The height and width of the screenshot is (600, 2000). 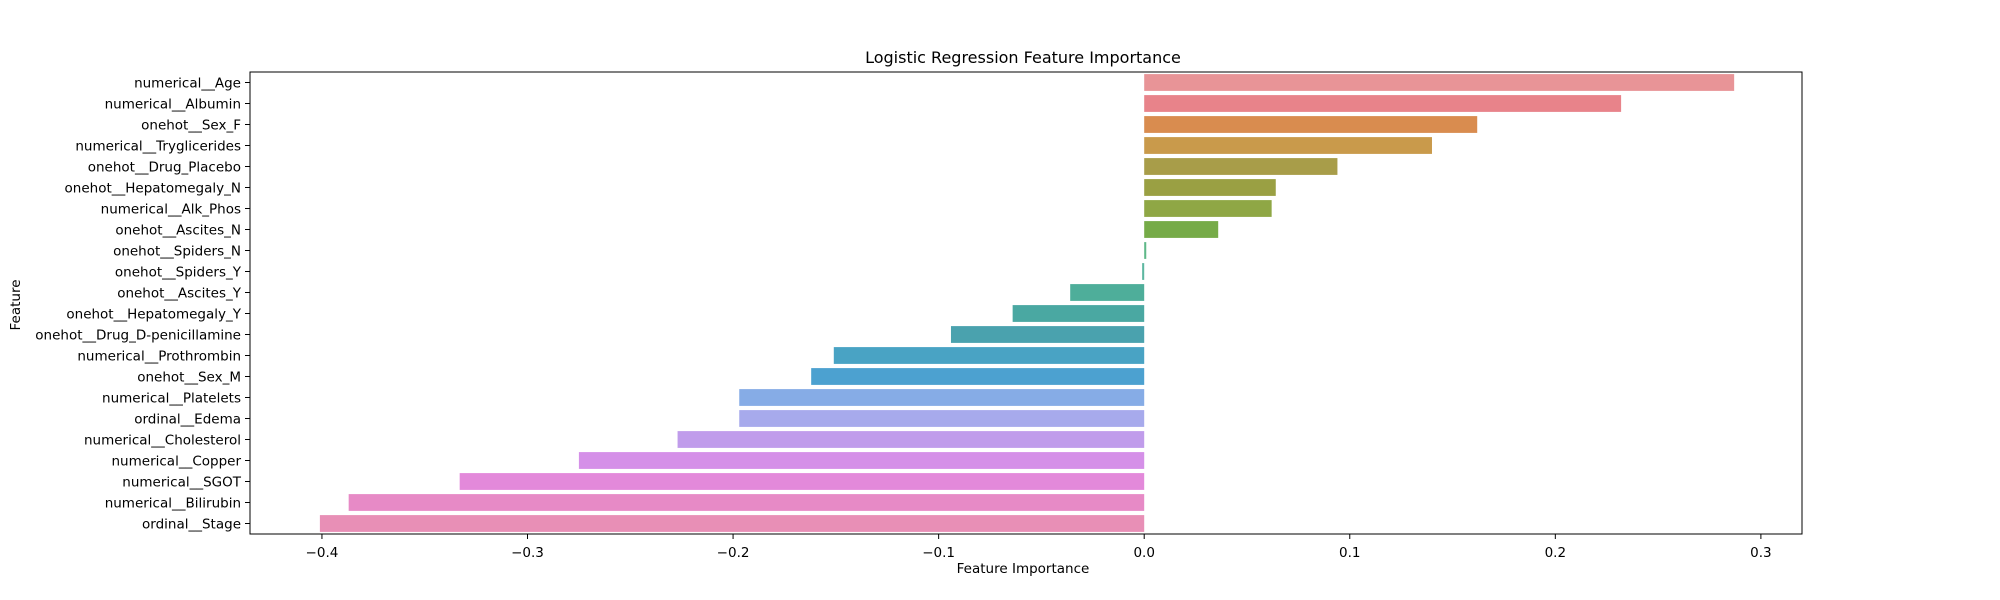 What do you see at coordinates (1349, 553) in the screenshot?
I see `x-tick-label: 0.1` at bounding box center [1349, 553].